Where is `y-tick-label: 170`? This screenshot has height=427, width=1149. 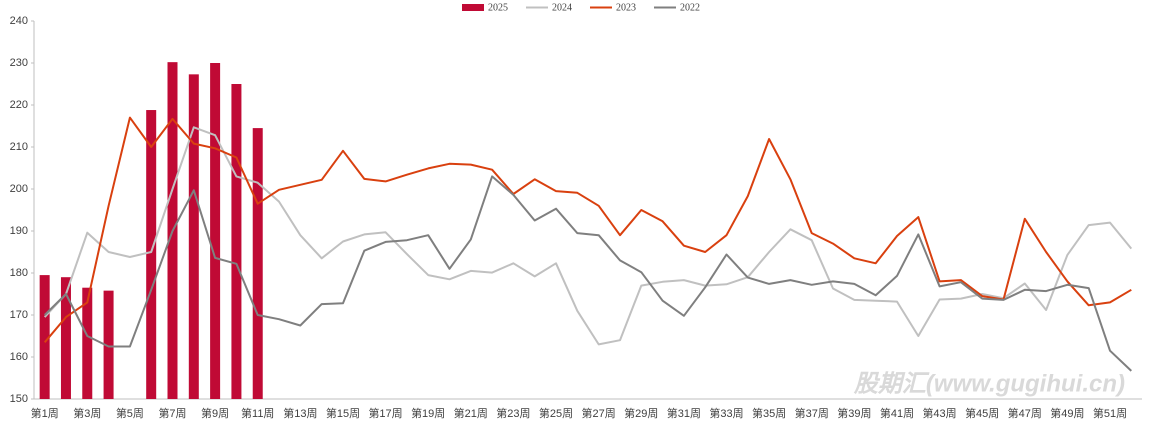
y-tick-label: 170 is located at coordinates (19, 315).